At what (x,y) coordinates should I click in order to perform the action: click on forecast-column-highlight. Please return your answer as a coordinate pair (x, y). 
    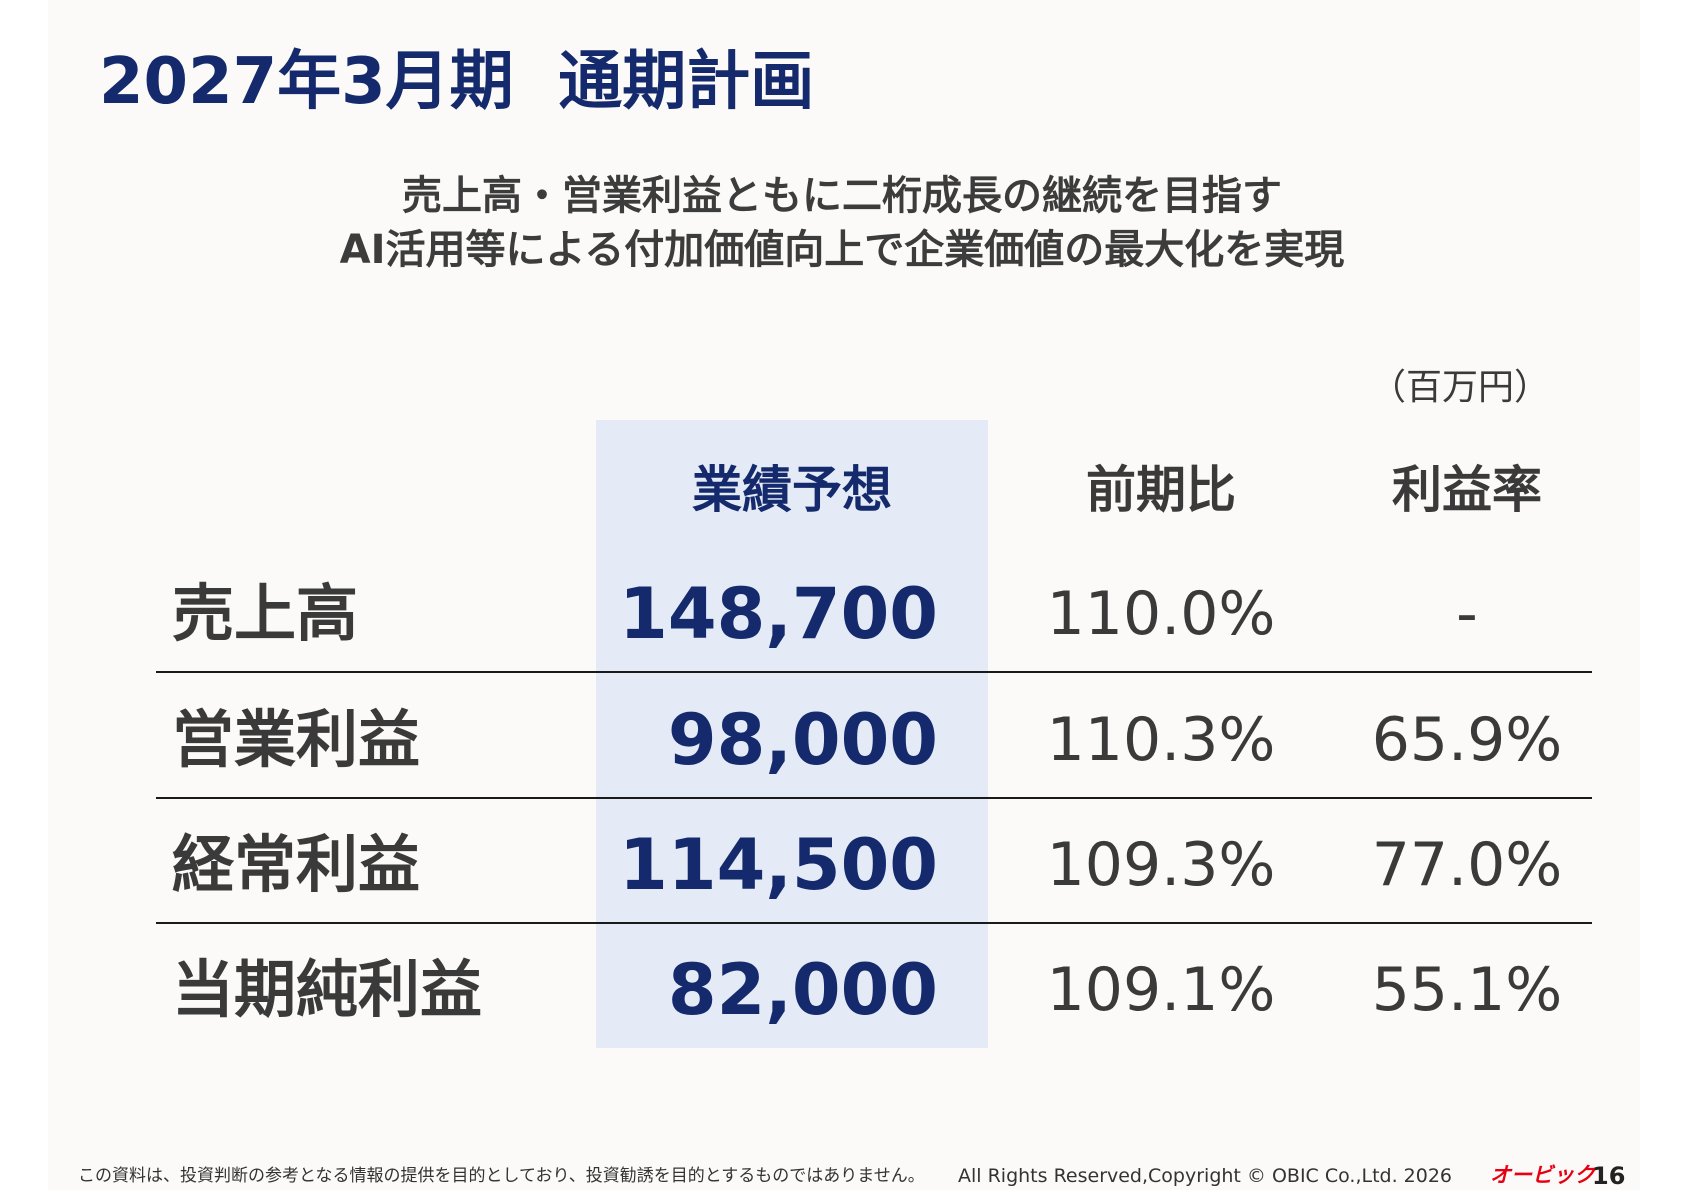
    Looking at the image, I should click on (792, 734).